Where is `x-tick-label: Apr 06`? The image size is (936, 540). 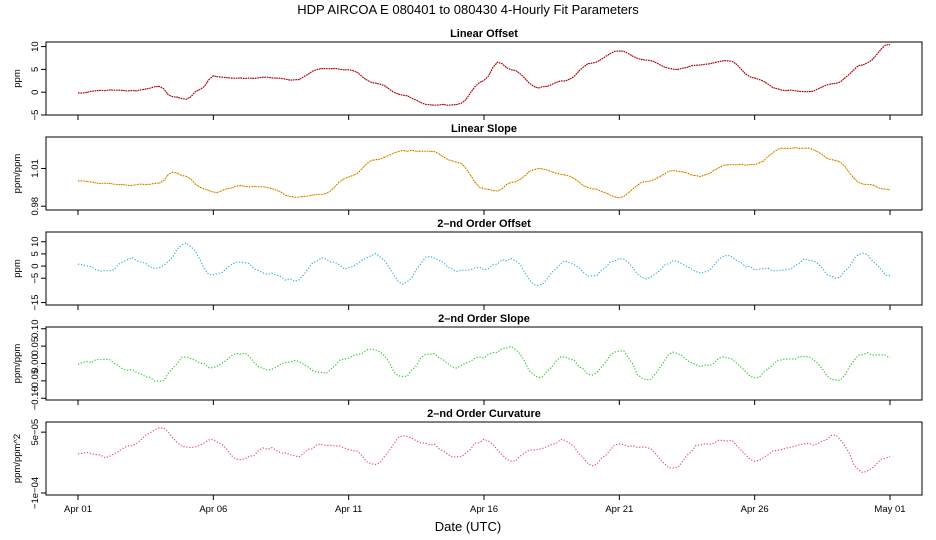 x-tick-label: Apr 06 is located at coordinates (213, 509).